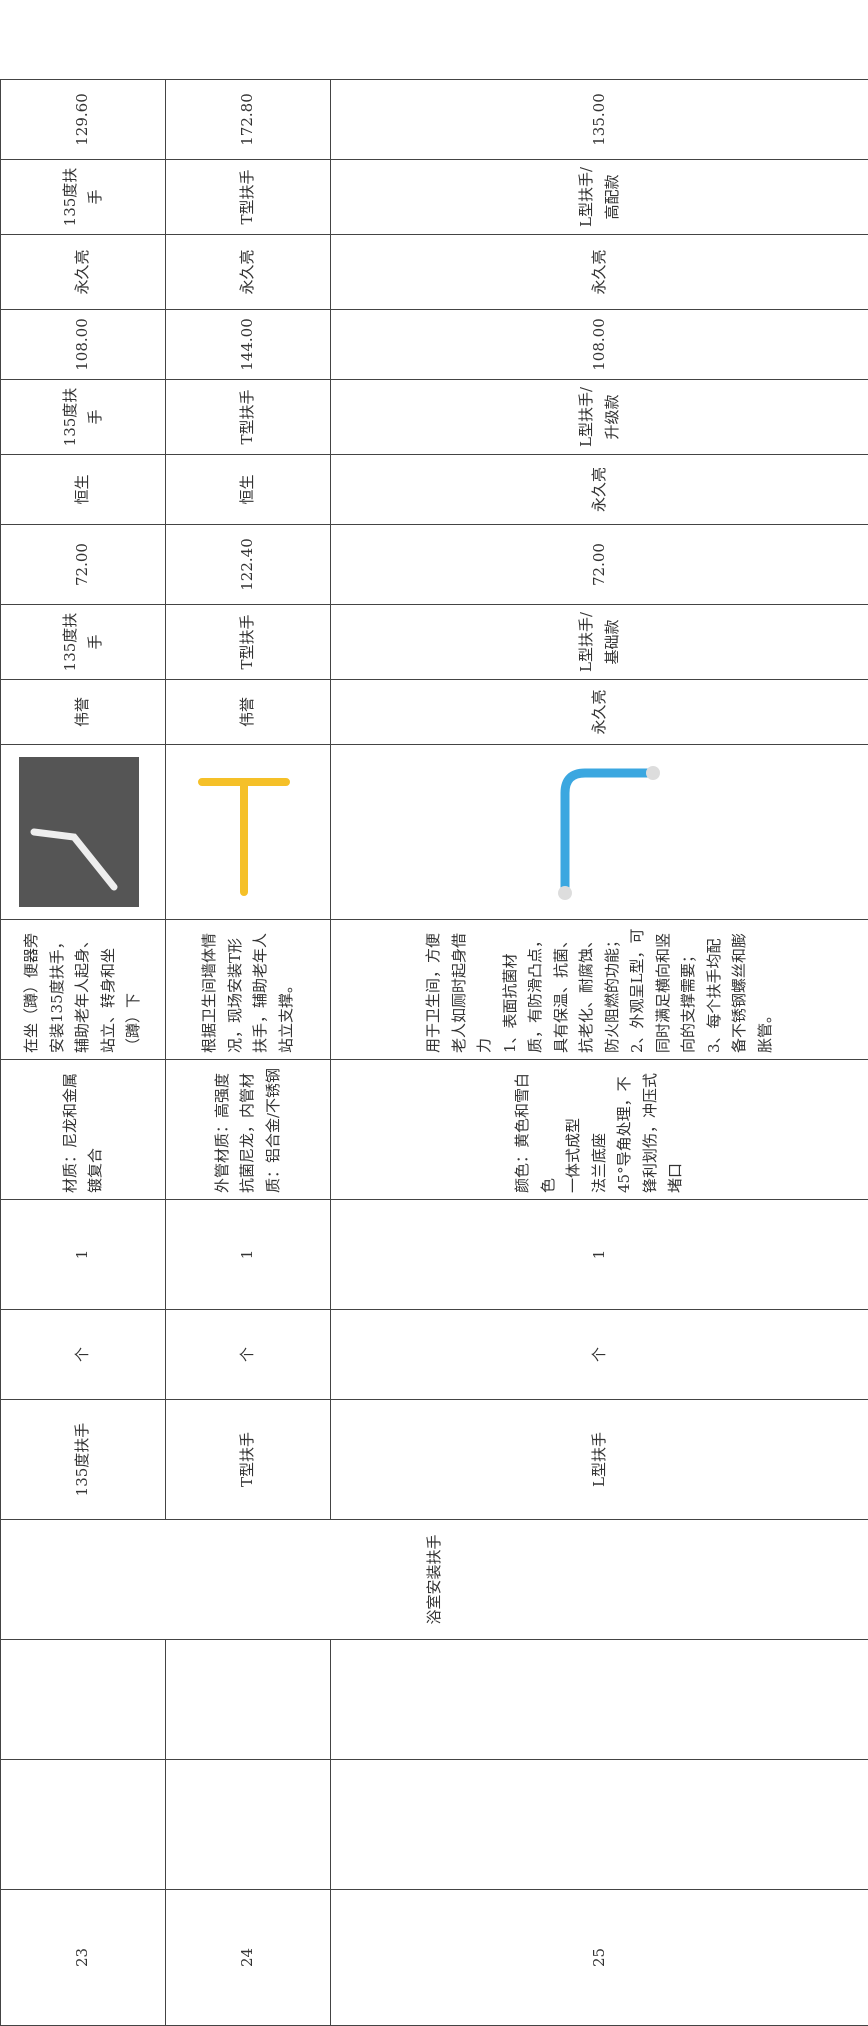 Image resolution: width=868 pixels, height=2026 pixels. Describe the element at coordinates (650, 1132) in the screenshot. I see `cell-text: 45°导角处理，不锋利划伤，冲压式堵口` at that location.